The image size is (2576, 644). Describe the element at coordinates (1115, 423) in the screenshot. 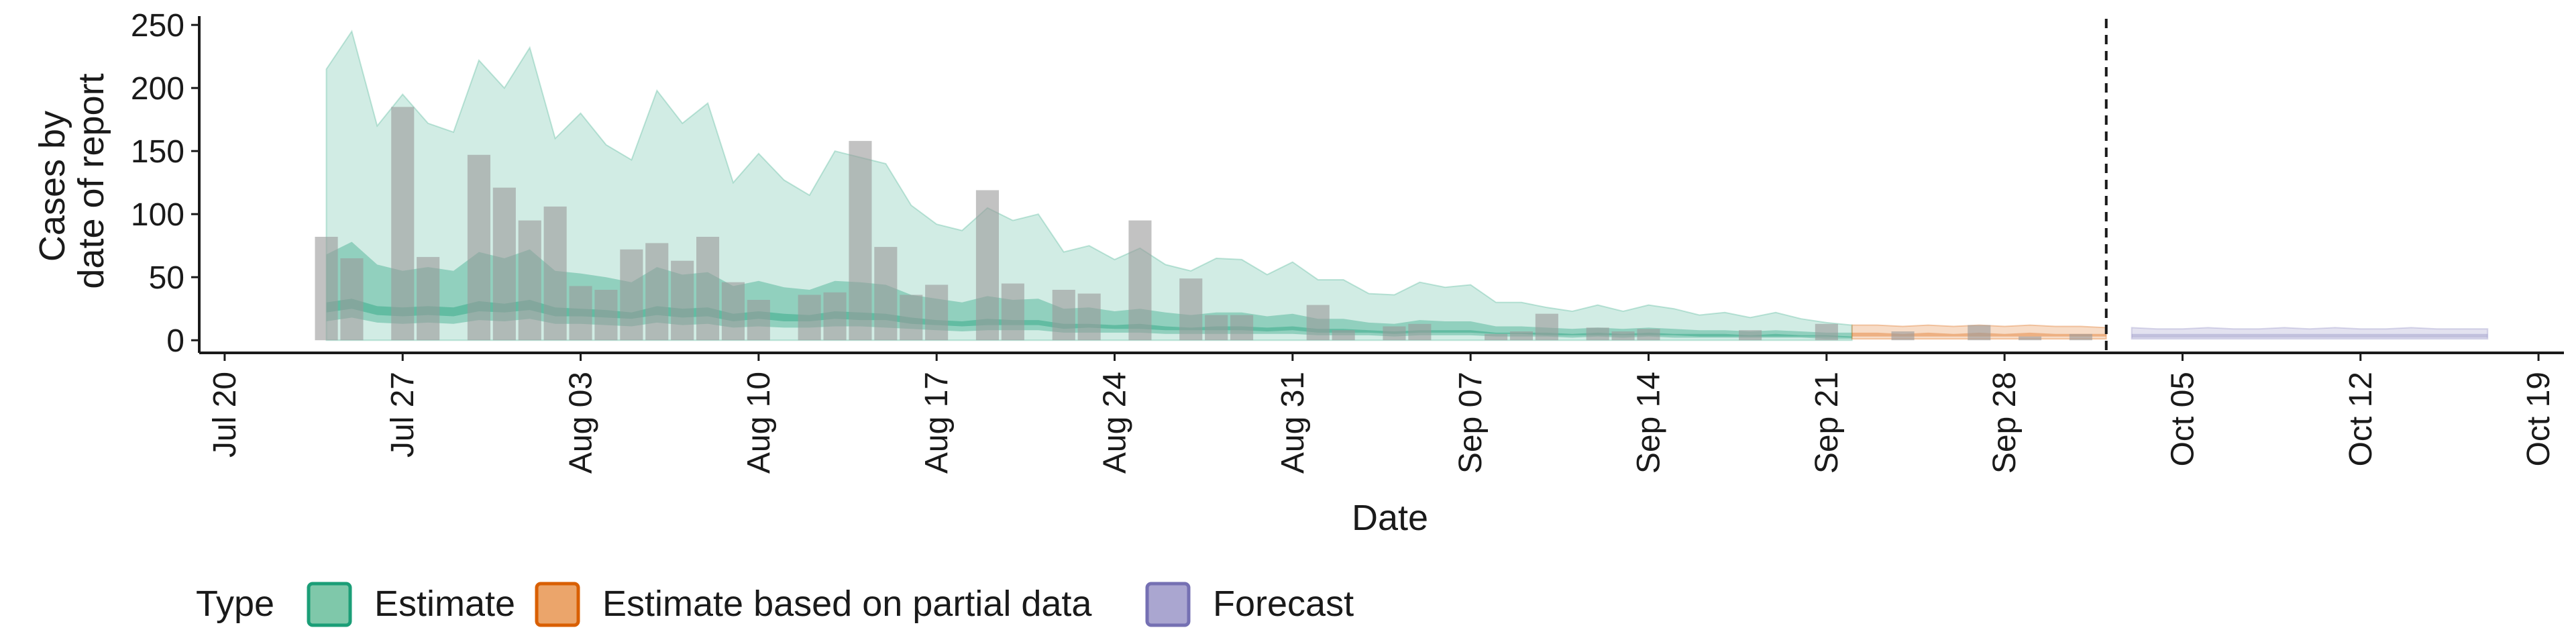

I see `x-tick-label: Aug 24` at that location.